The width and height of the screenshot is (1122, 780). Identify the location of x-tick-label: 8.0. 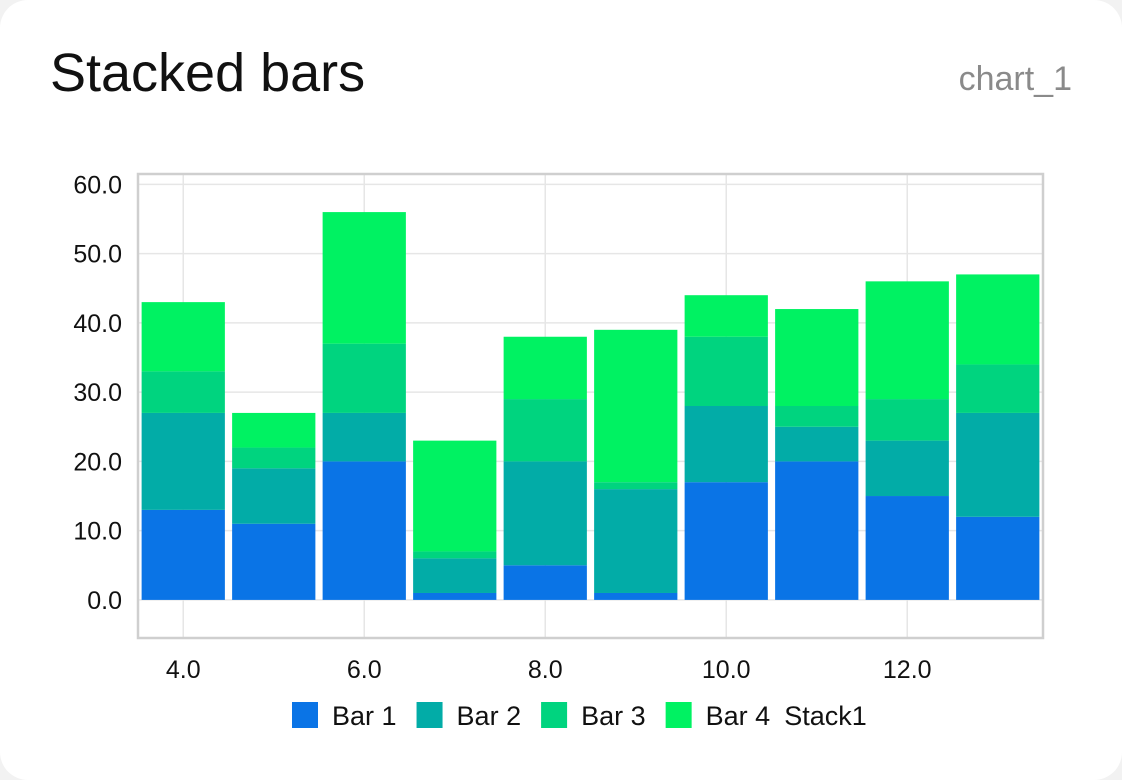
(545, 670).